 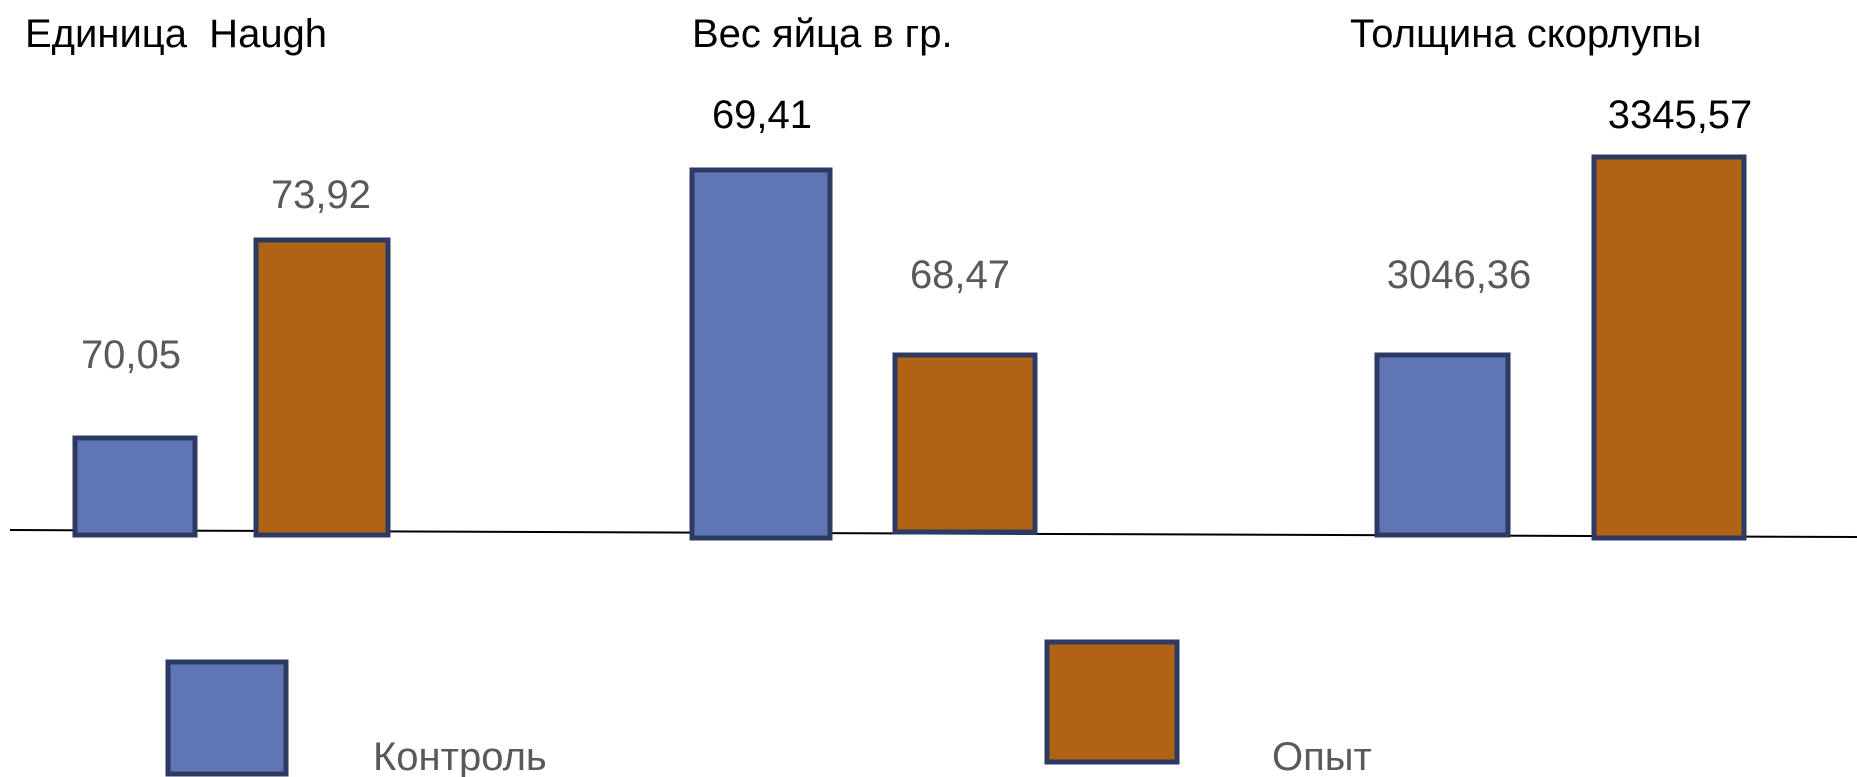 I want to click on legend-swatch-control, so click(x=227, y=718).